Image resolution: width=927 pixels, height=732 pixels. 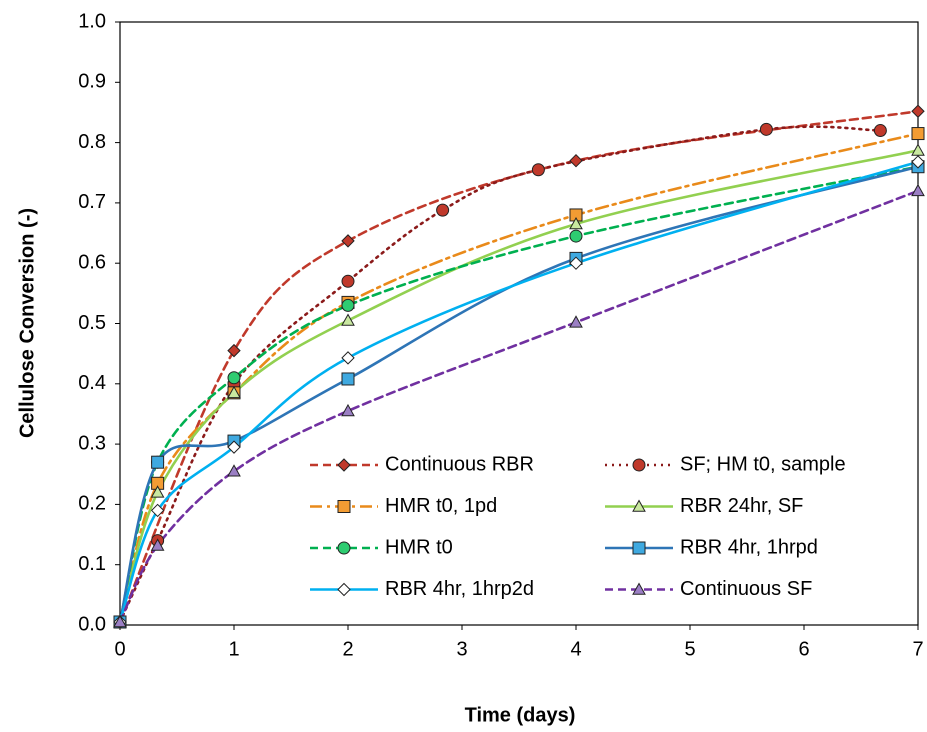 What do you see at coordinates (575, 649) in the screenshot?
I see `x-tick-label: 4` at bounding box center [575, 649].